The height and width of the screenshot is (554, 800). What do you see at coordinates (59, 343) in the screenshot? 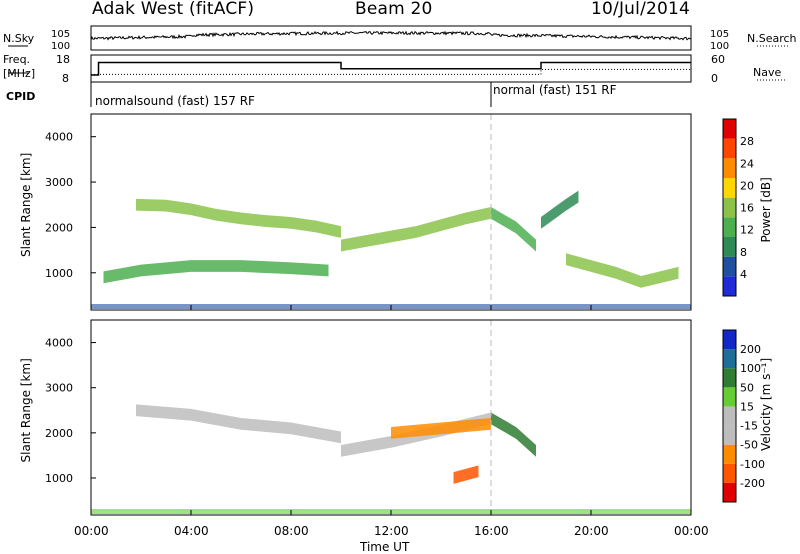
I see `velocity-ytick-4000: 4000` at bounding box center [59, 343].